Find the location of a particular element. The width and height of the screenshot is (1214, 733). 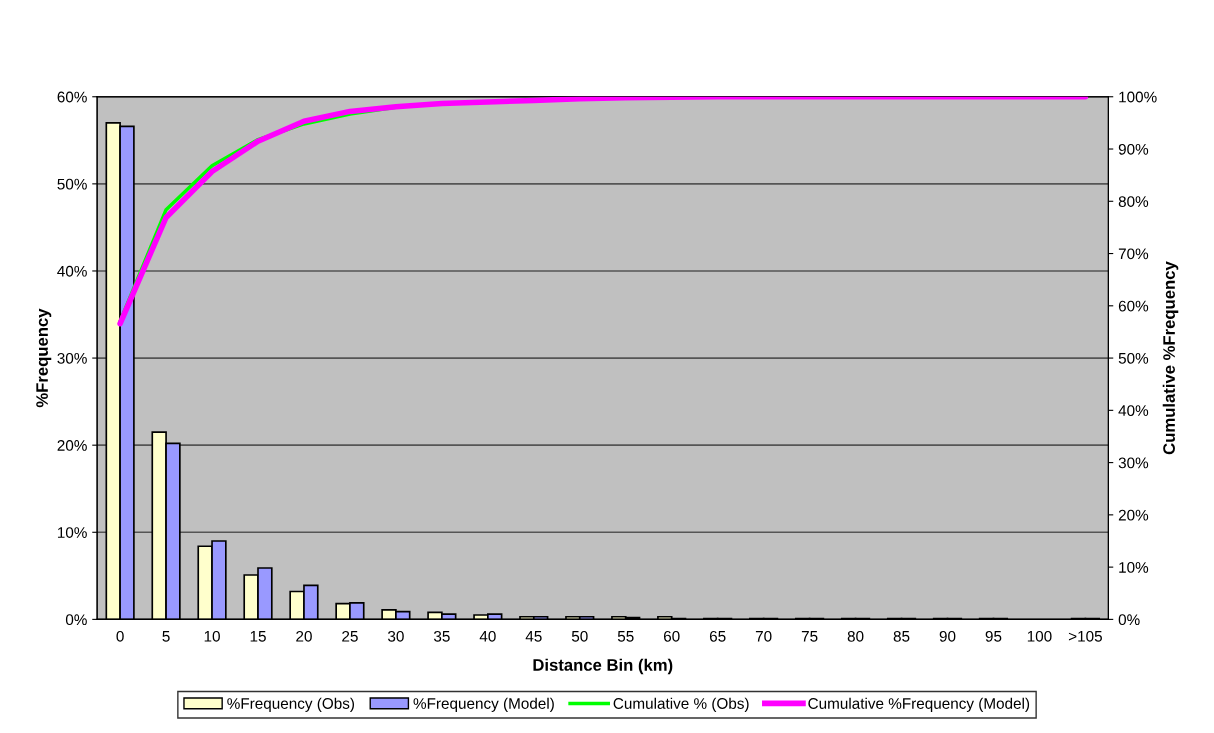

x-tick-label: >105 is located at coordinates (1085, 636).